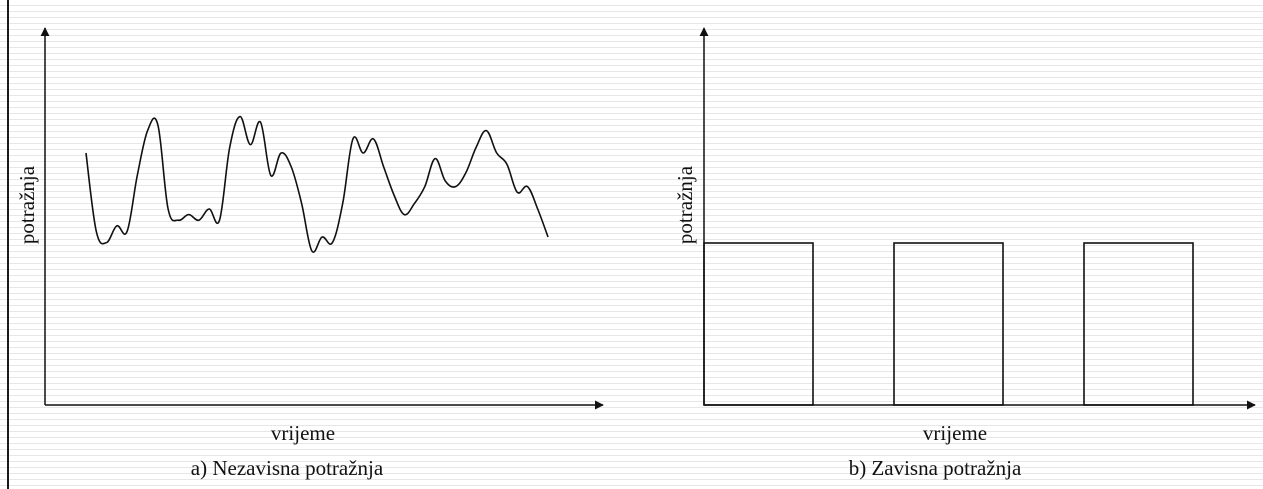 This screenshot has width=1263, height=489. What do you see at coordinates (27, 204) in the screenshot?
I see `panel-a-y-label: potražnja` at bounding box center [27, 204].